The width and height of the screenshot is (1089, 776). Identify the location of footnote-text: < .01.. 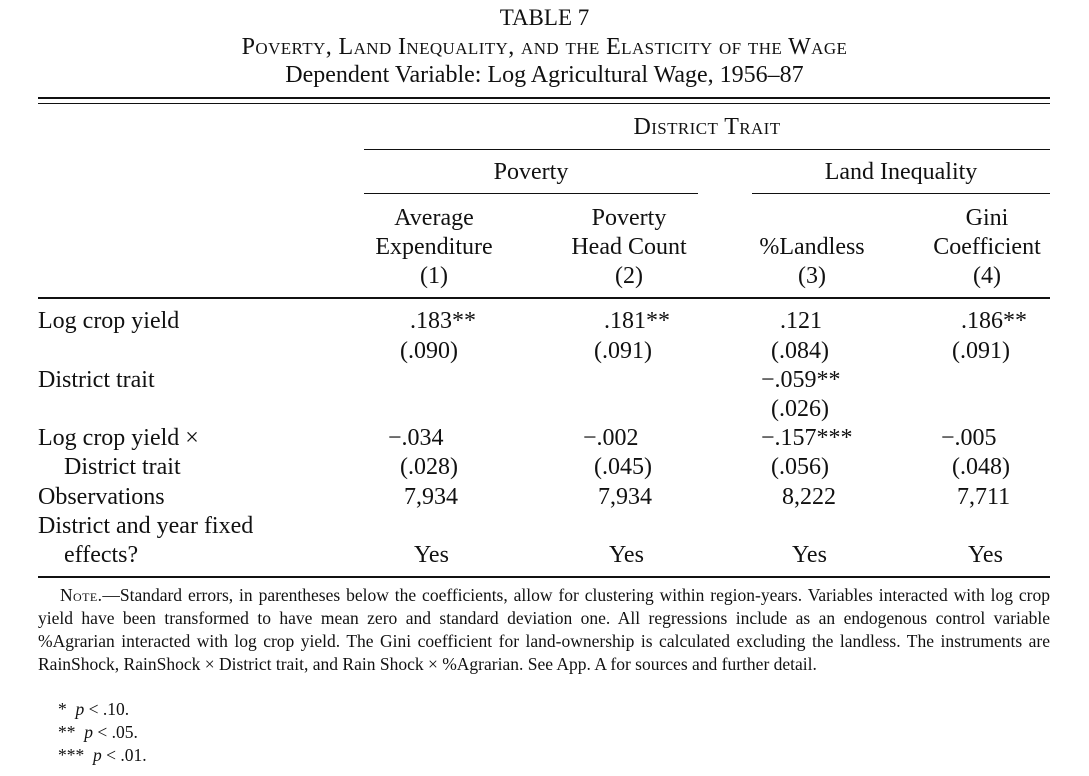
(124, 755).